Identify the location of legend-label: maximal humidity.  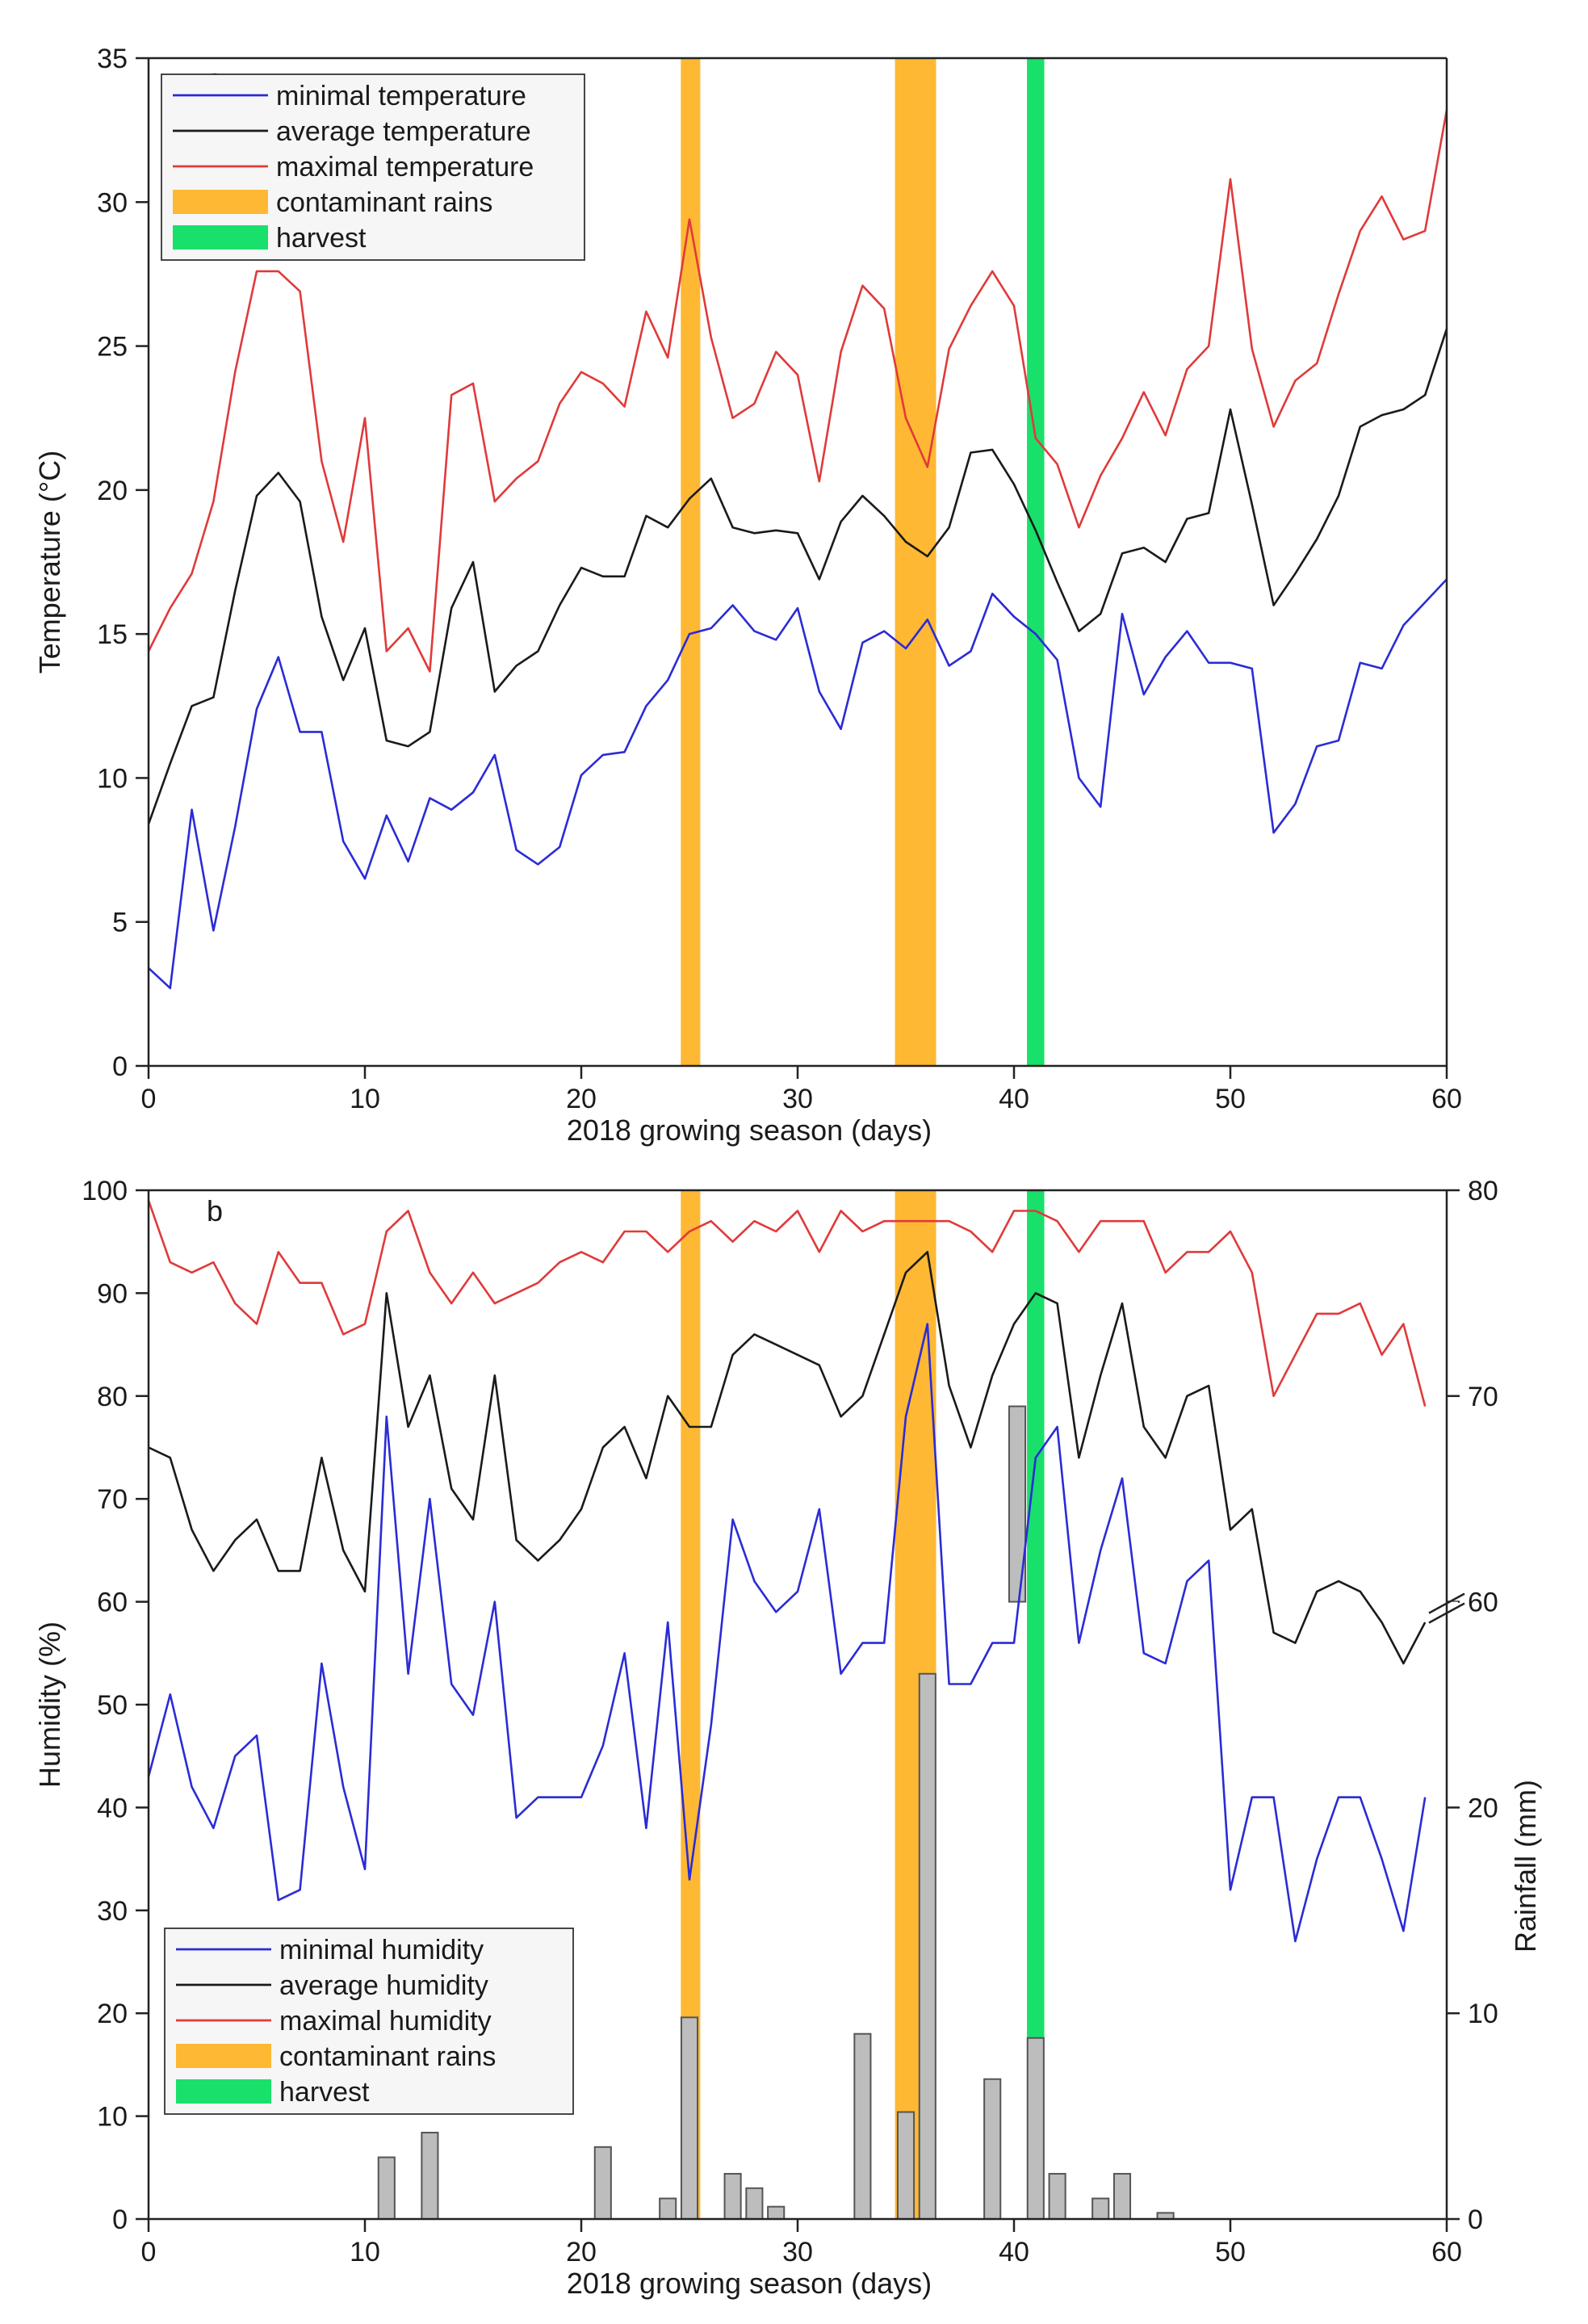
(385, 2021).